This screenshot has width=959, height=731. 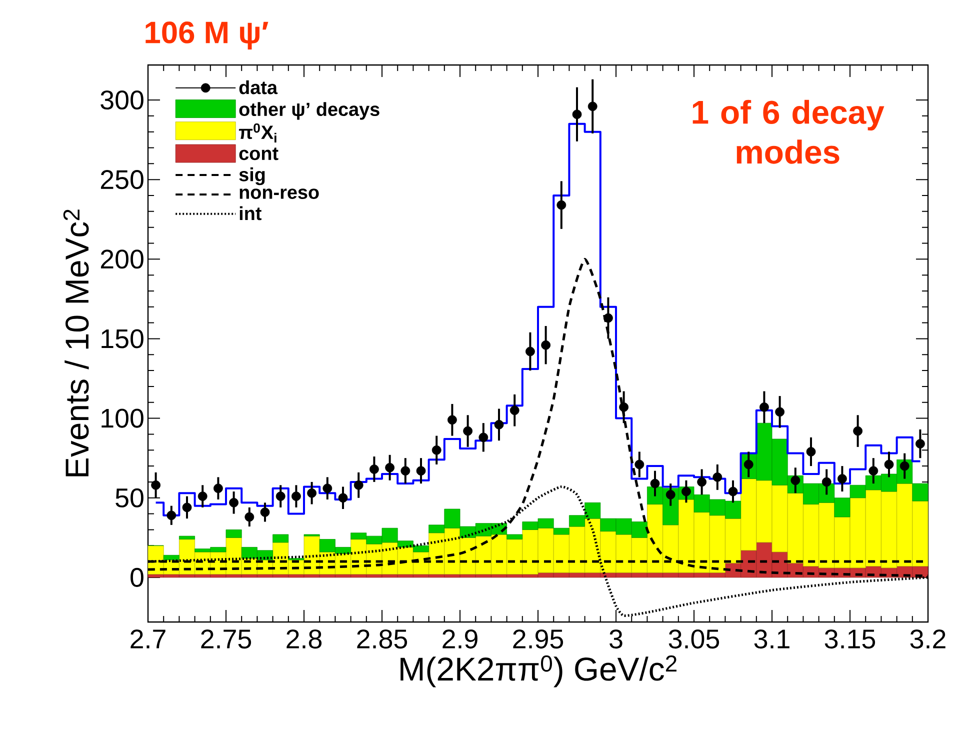 I want to click on x-tick-label: 2.95, so click(x=538, y=639).